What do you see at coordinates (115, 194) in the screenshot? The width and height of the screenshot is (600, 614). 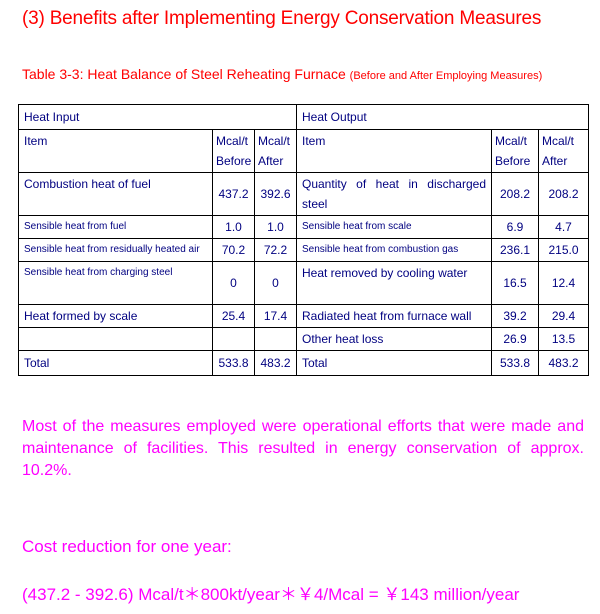 I see `input-item: Combustion heat of fuel` at bounding box center [115, 194].